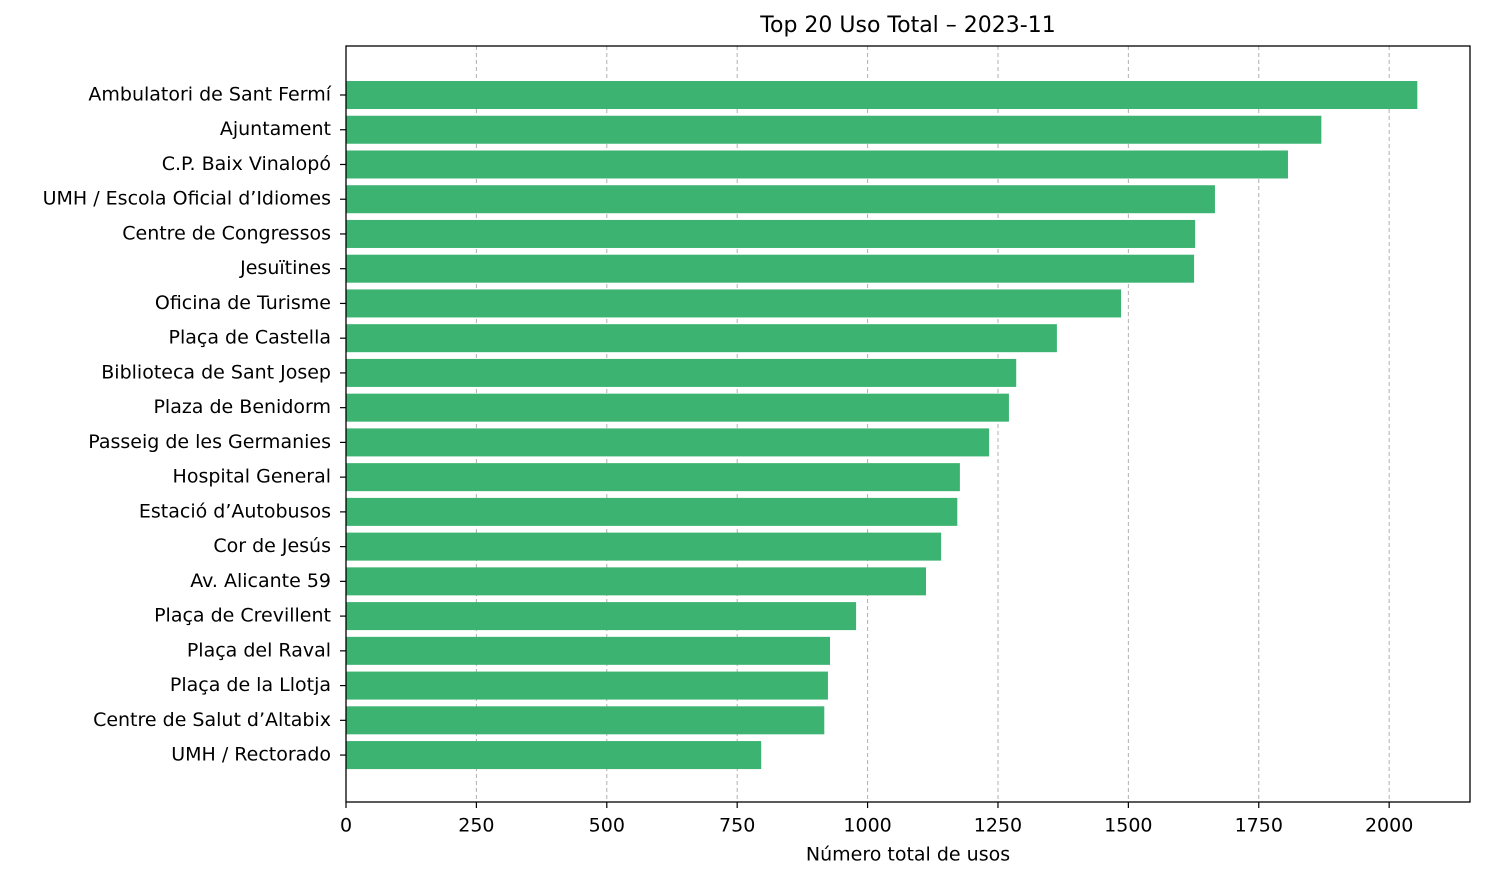  I want to click on x-tick-label: 1500, so click(1128, 826).